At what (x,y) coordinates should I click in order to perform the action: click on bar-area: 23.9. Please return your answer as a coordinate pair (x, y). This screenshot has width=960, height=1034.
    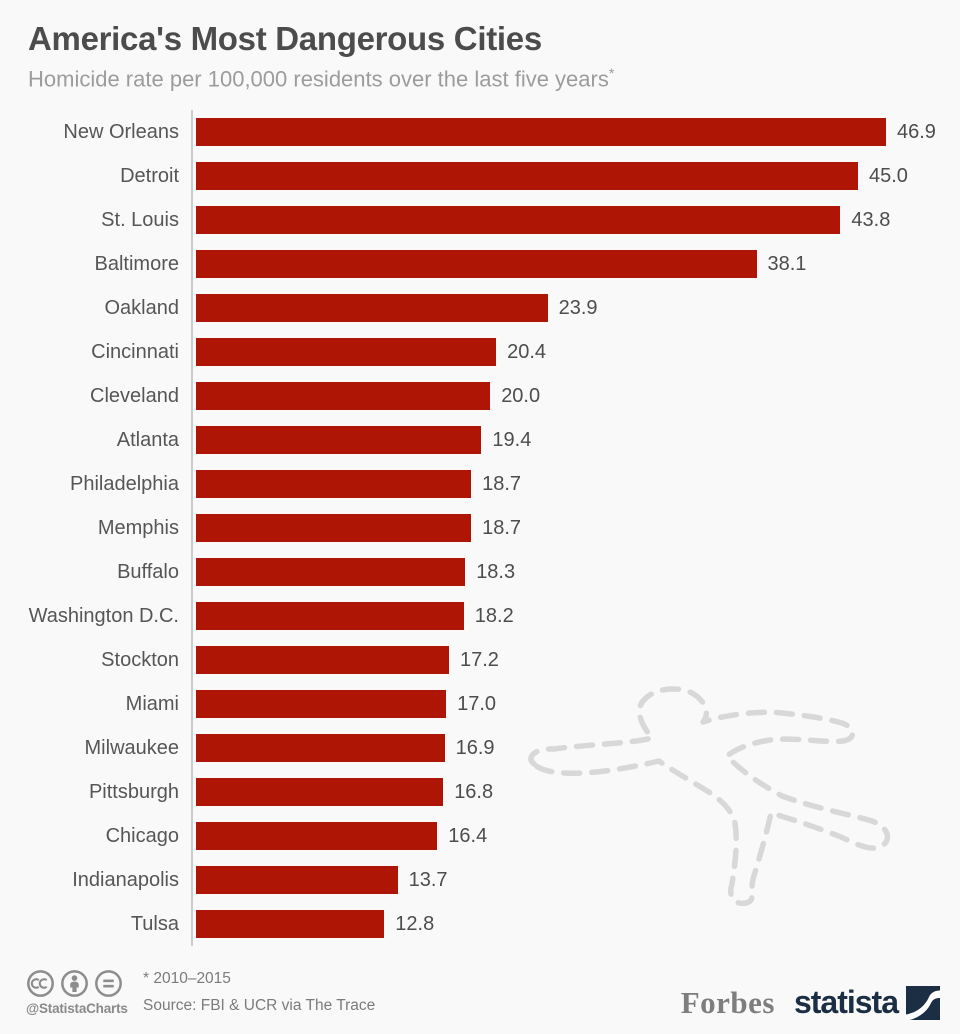
    Looking at the image, I should click on (394, 308).